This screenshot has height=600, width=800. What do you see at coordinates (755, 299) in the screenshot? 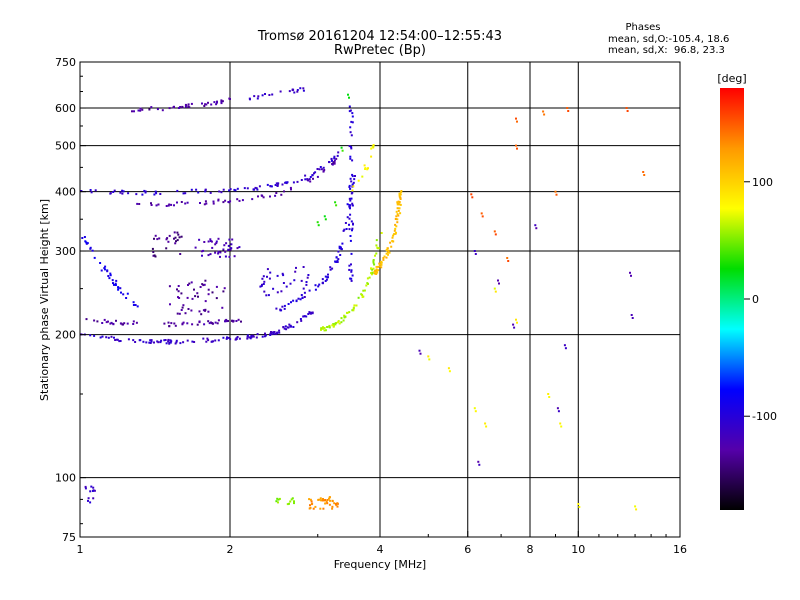
I see `colorbar-tick-label: 0` at bounding box center [755, 299].